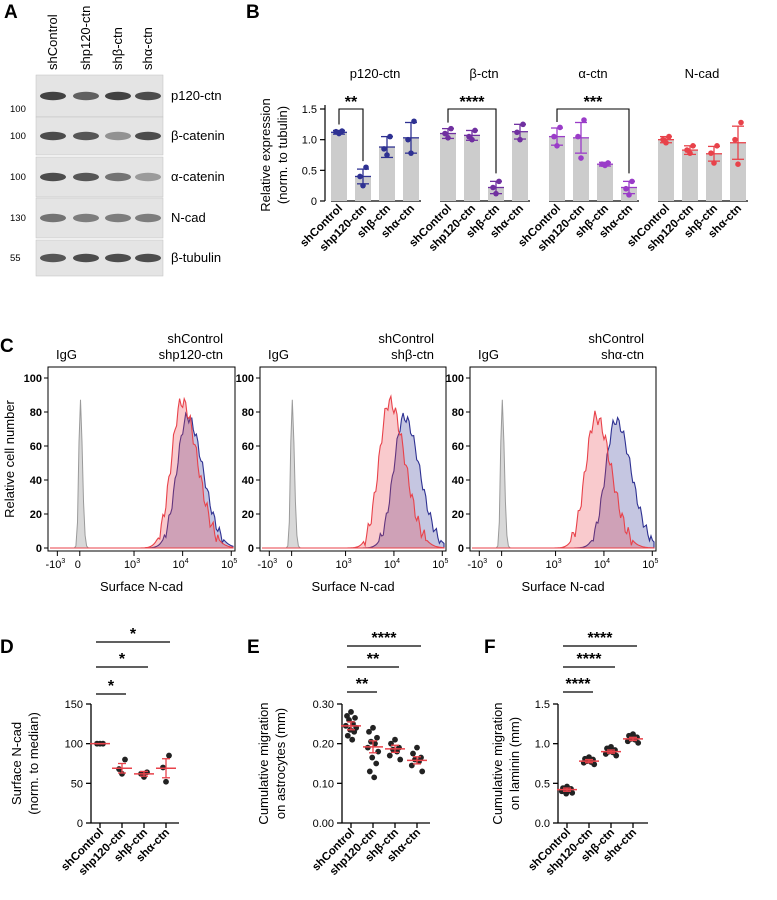 Image resolution: width=777 pixels, height=900 pixels. I want to click on legend-igg: IgG, so click(278, 354).